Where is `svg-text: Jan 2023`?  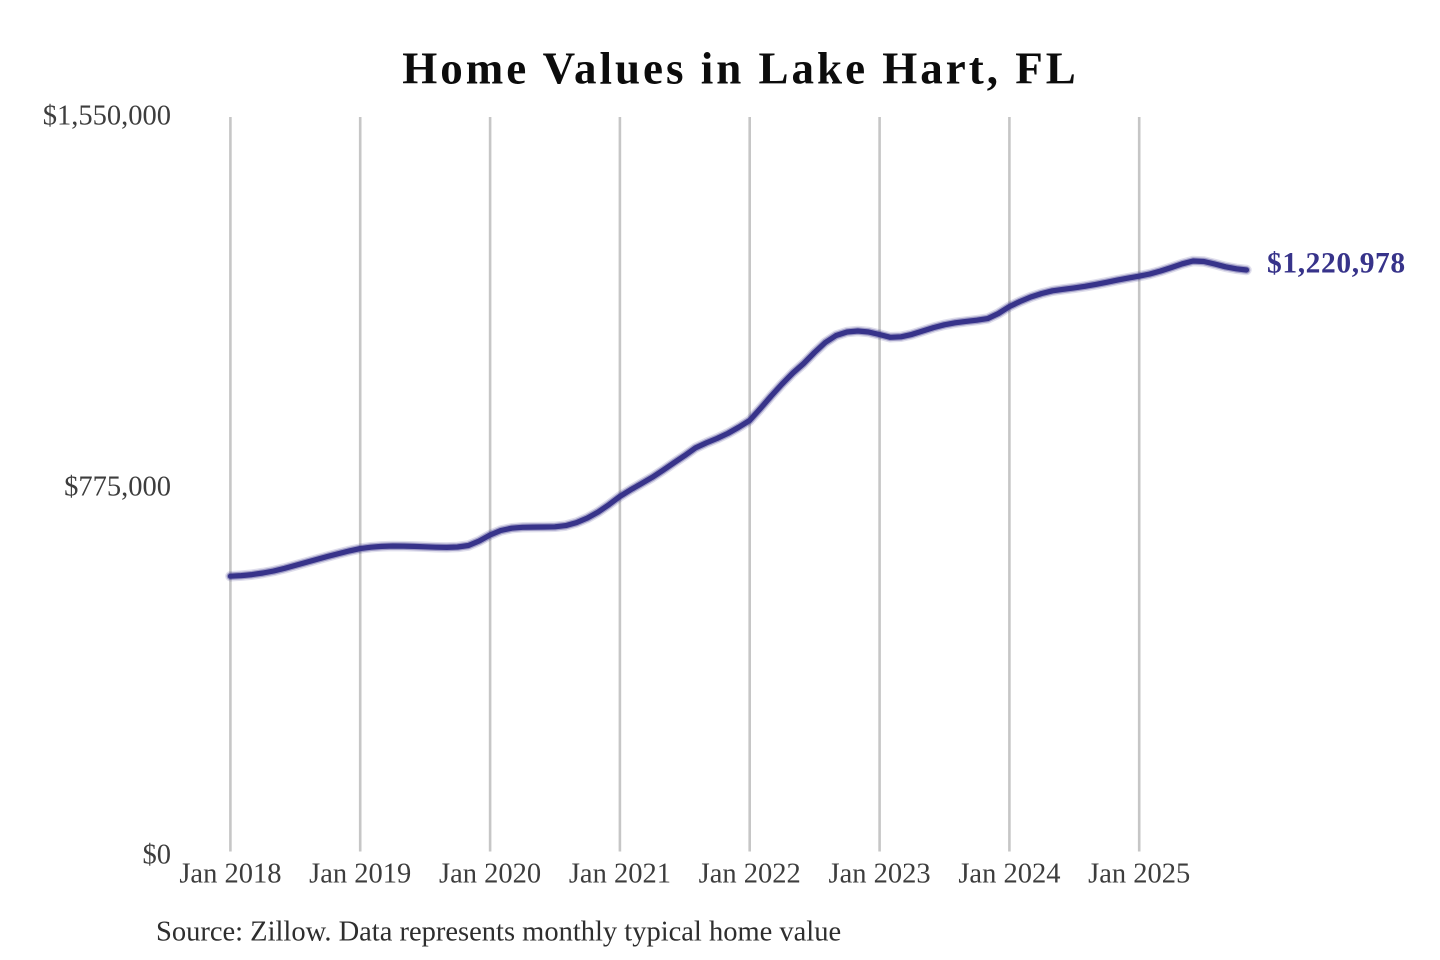 svg-text: Jan 2023 is located at coordinates (880, 874).